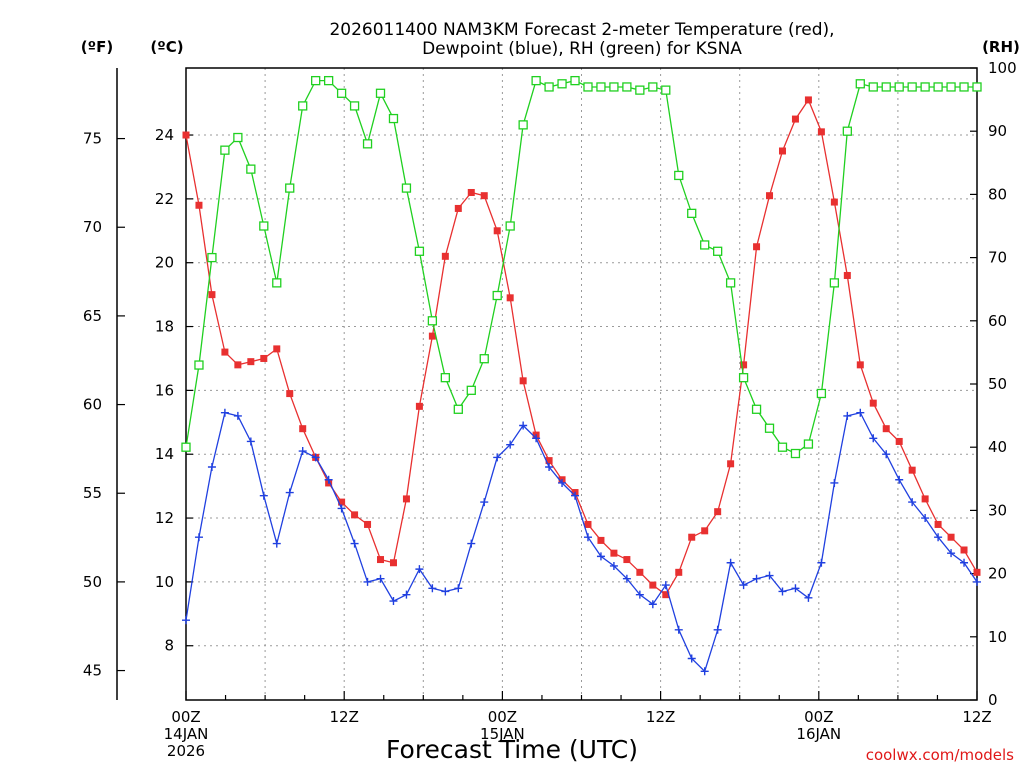  I want to click on fahrenheit-tick-label: 70, so click(92, 227).